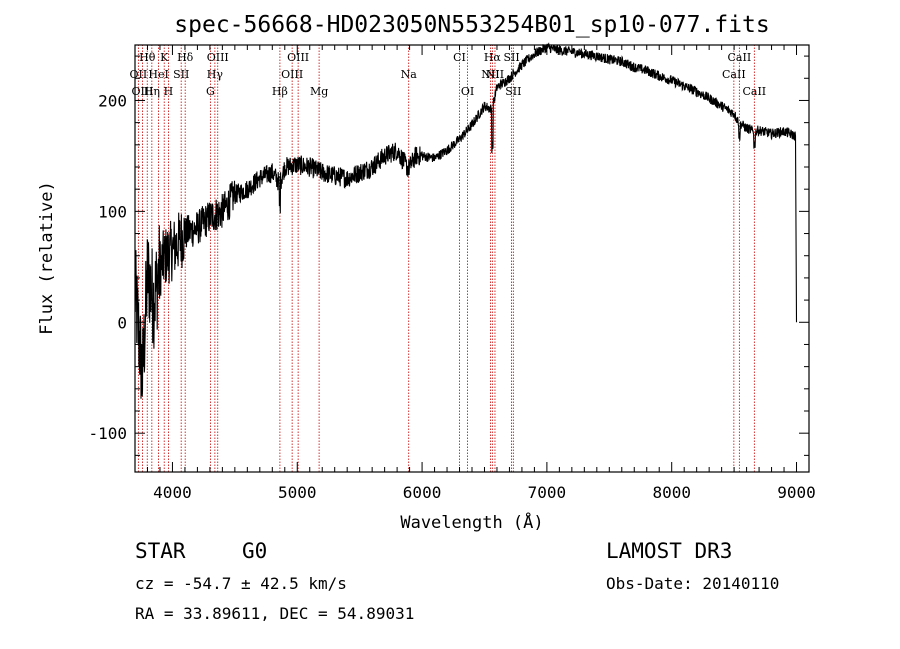  What do you see at coordinates (254, 551) in the screenshot?
I see `object-subclass: G0` at bounding box center [254, 551].